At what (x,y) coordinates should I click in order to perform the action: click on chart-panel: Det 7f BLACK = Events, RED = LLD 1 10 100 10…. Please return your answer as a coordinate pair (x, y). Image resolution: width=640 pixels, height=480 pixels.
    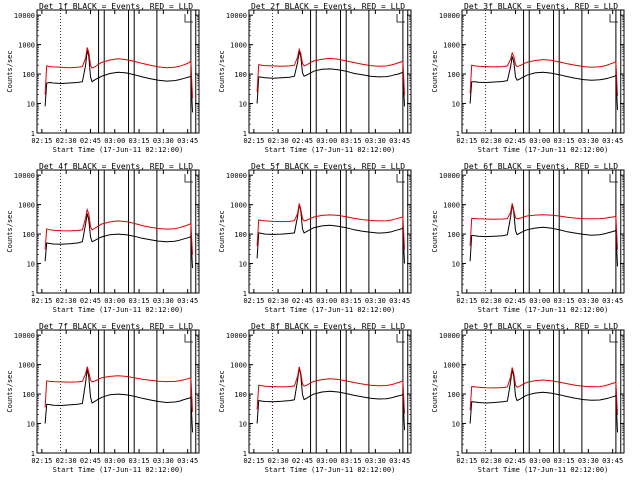
    Looking at the image, I should click on (103, 398).